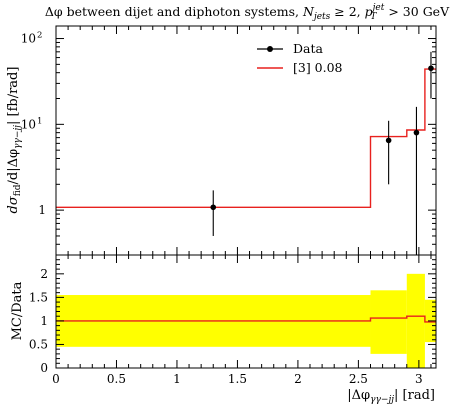 The image size is (450, 407). What do you see at coordinates (318, 67) in the screenshot?
I see `legend-model-label: [3] 0.08` at bounding box center [318, 67].